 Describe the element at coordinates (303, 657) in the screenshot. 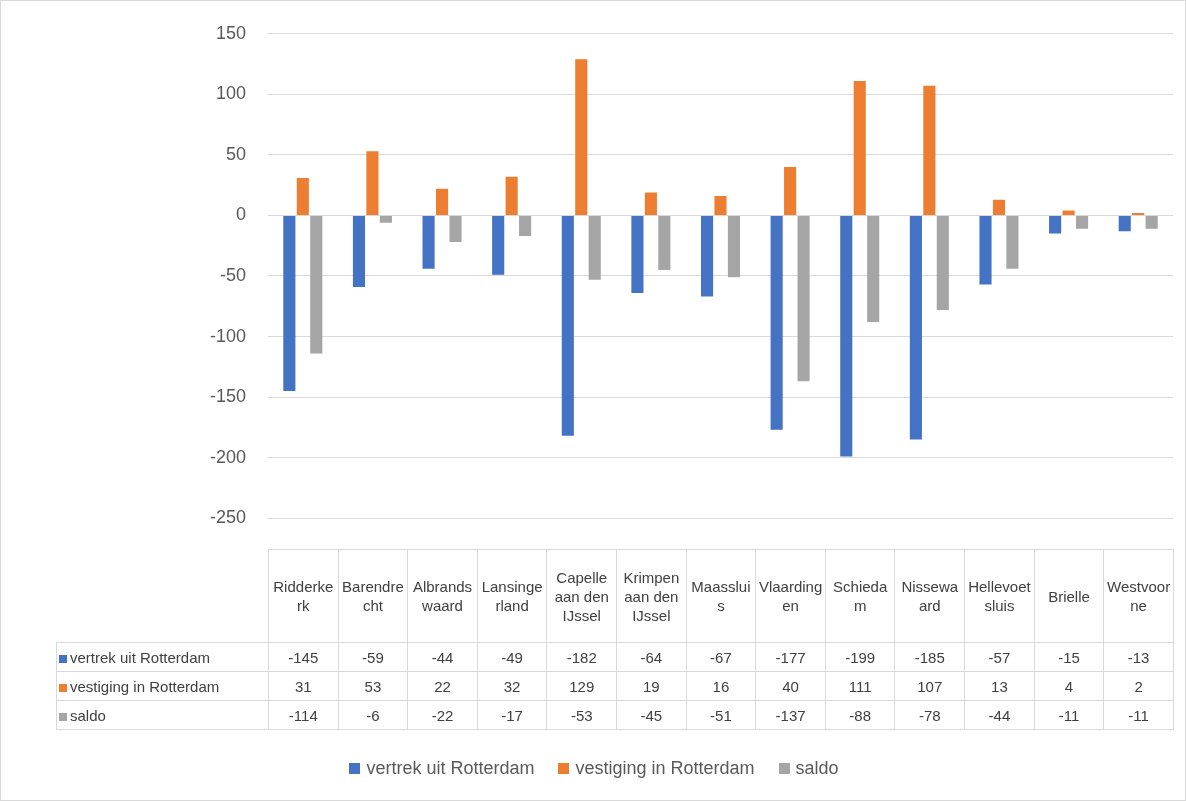

I see `data-label: -145` at that location.